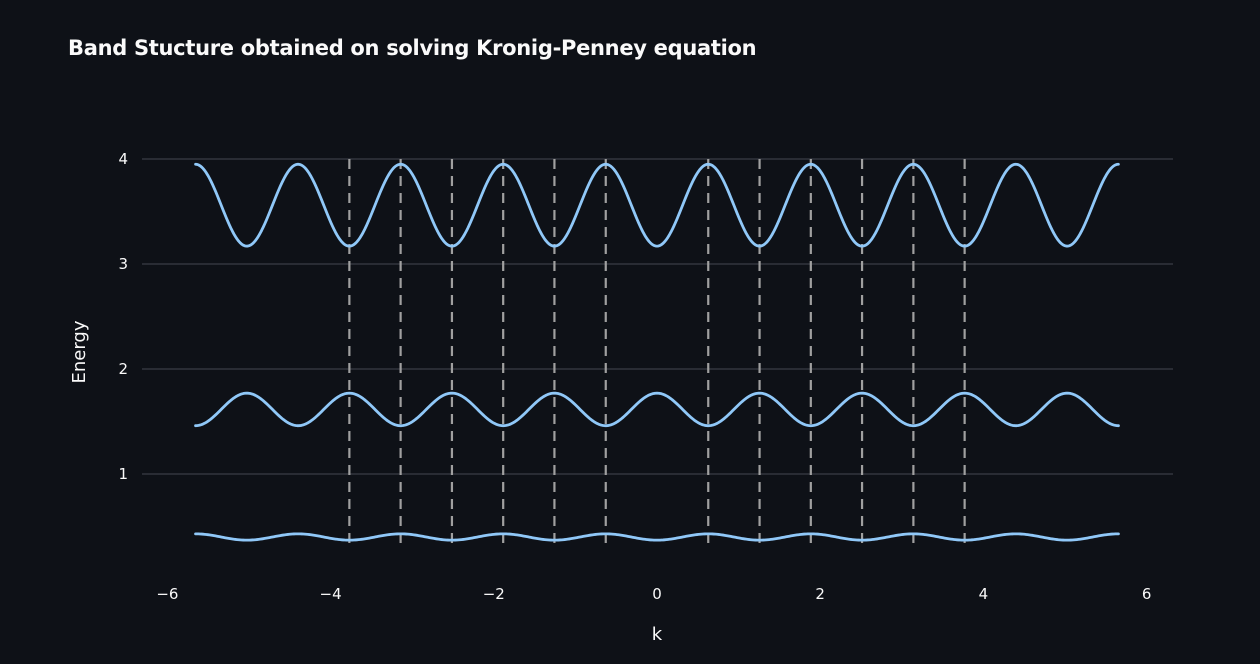 This screenshot has width=1260, height=664. Describe the element at coordinates (167, 594) in the screenshot. I see `x-tick-label: −6` at that location.